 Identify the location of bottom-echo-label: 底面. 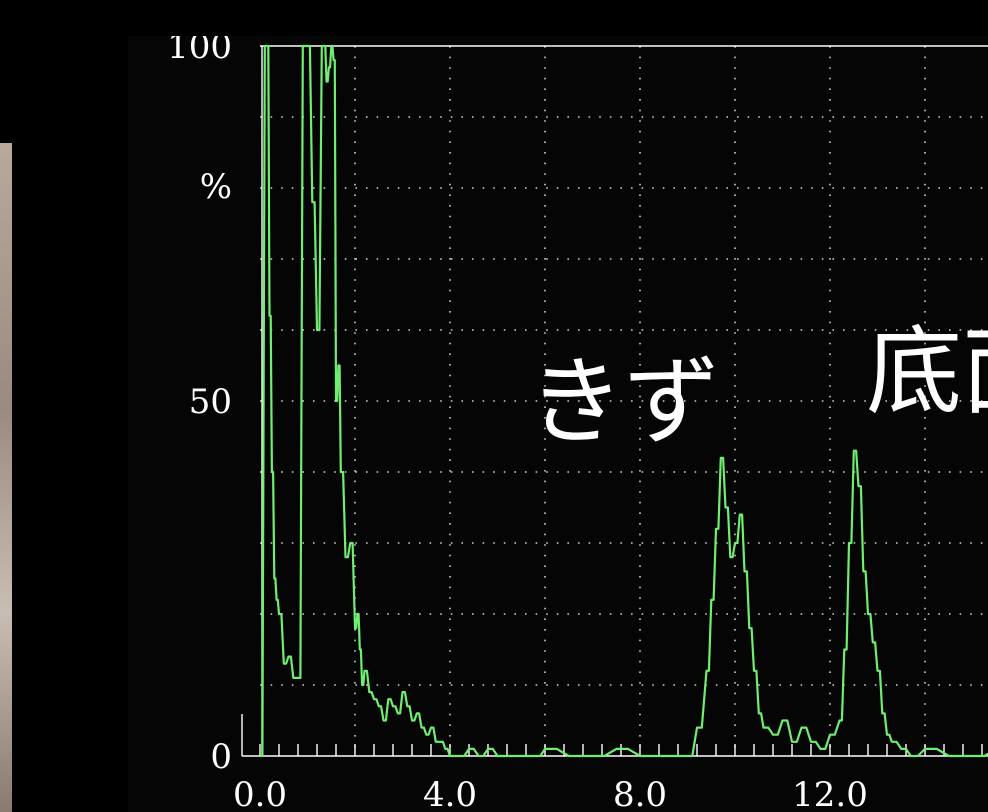
(927, 372).